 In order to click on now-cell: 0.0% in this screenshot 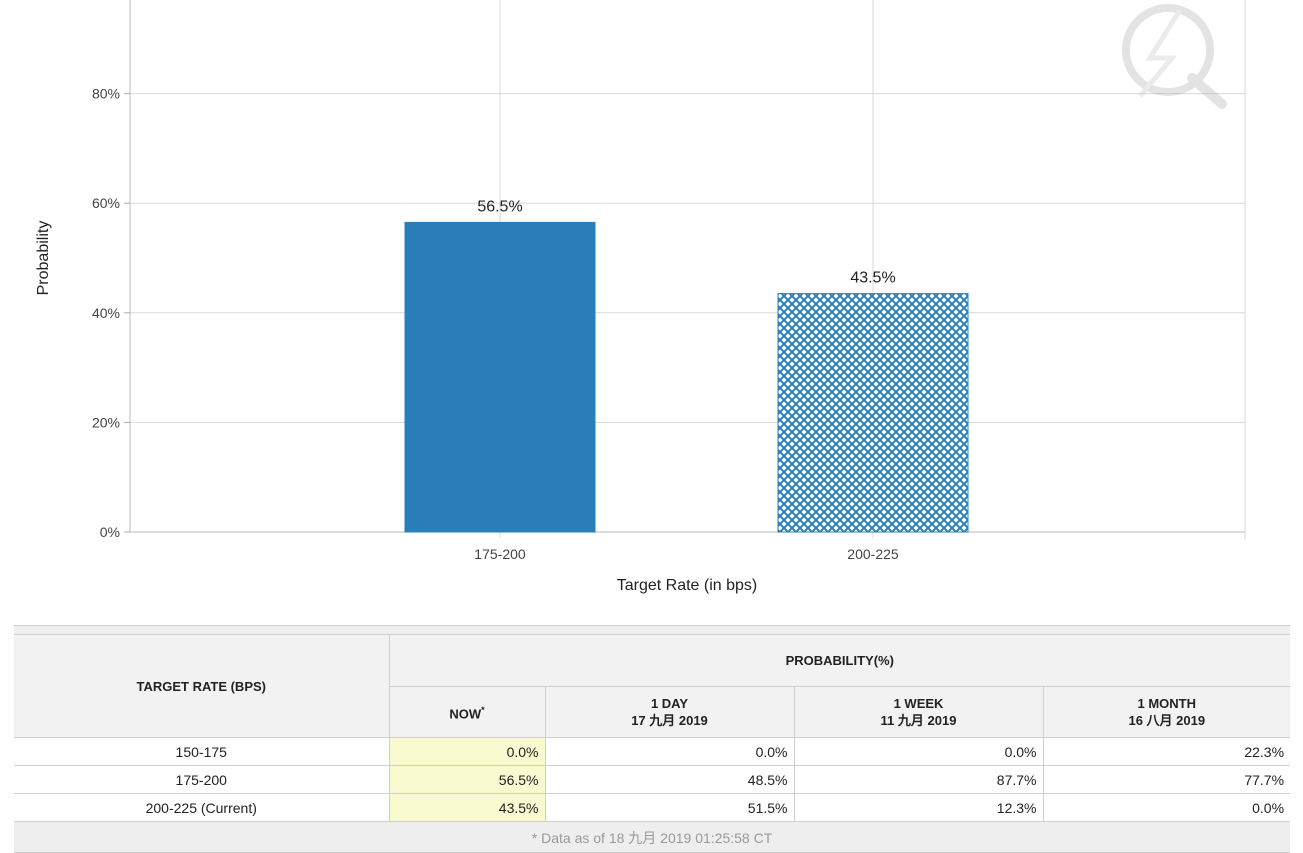, I will do `click(467, 751)`.